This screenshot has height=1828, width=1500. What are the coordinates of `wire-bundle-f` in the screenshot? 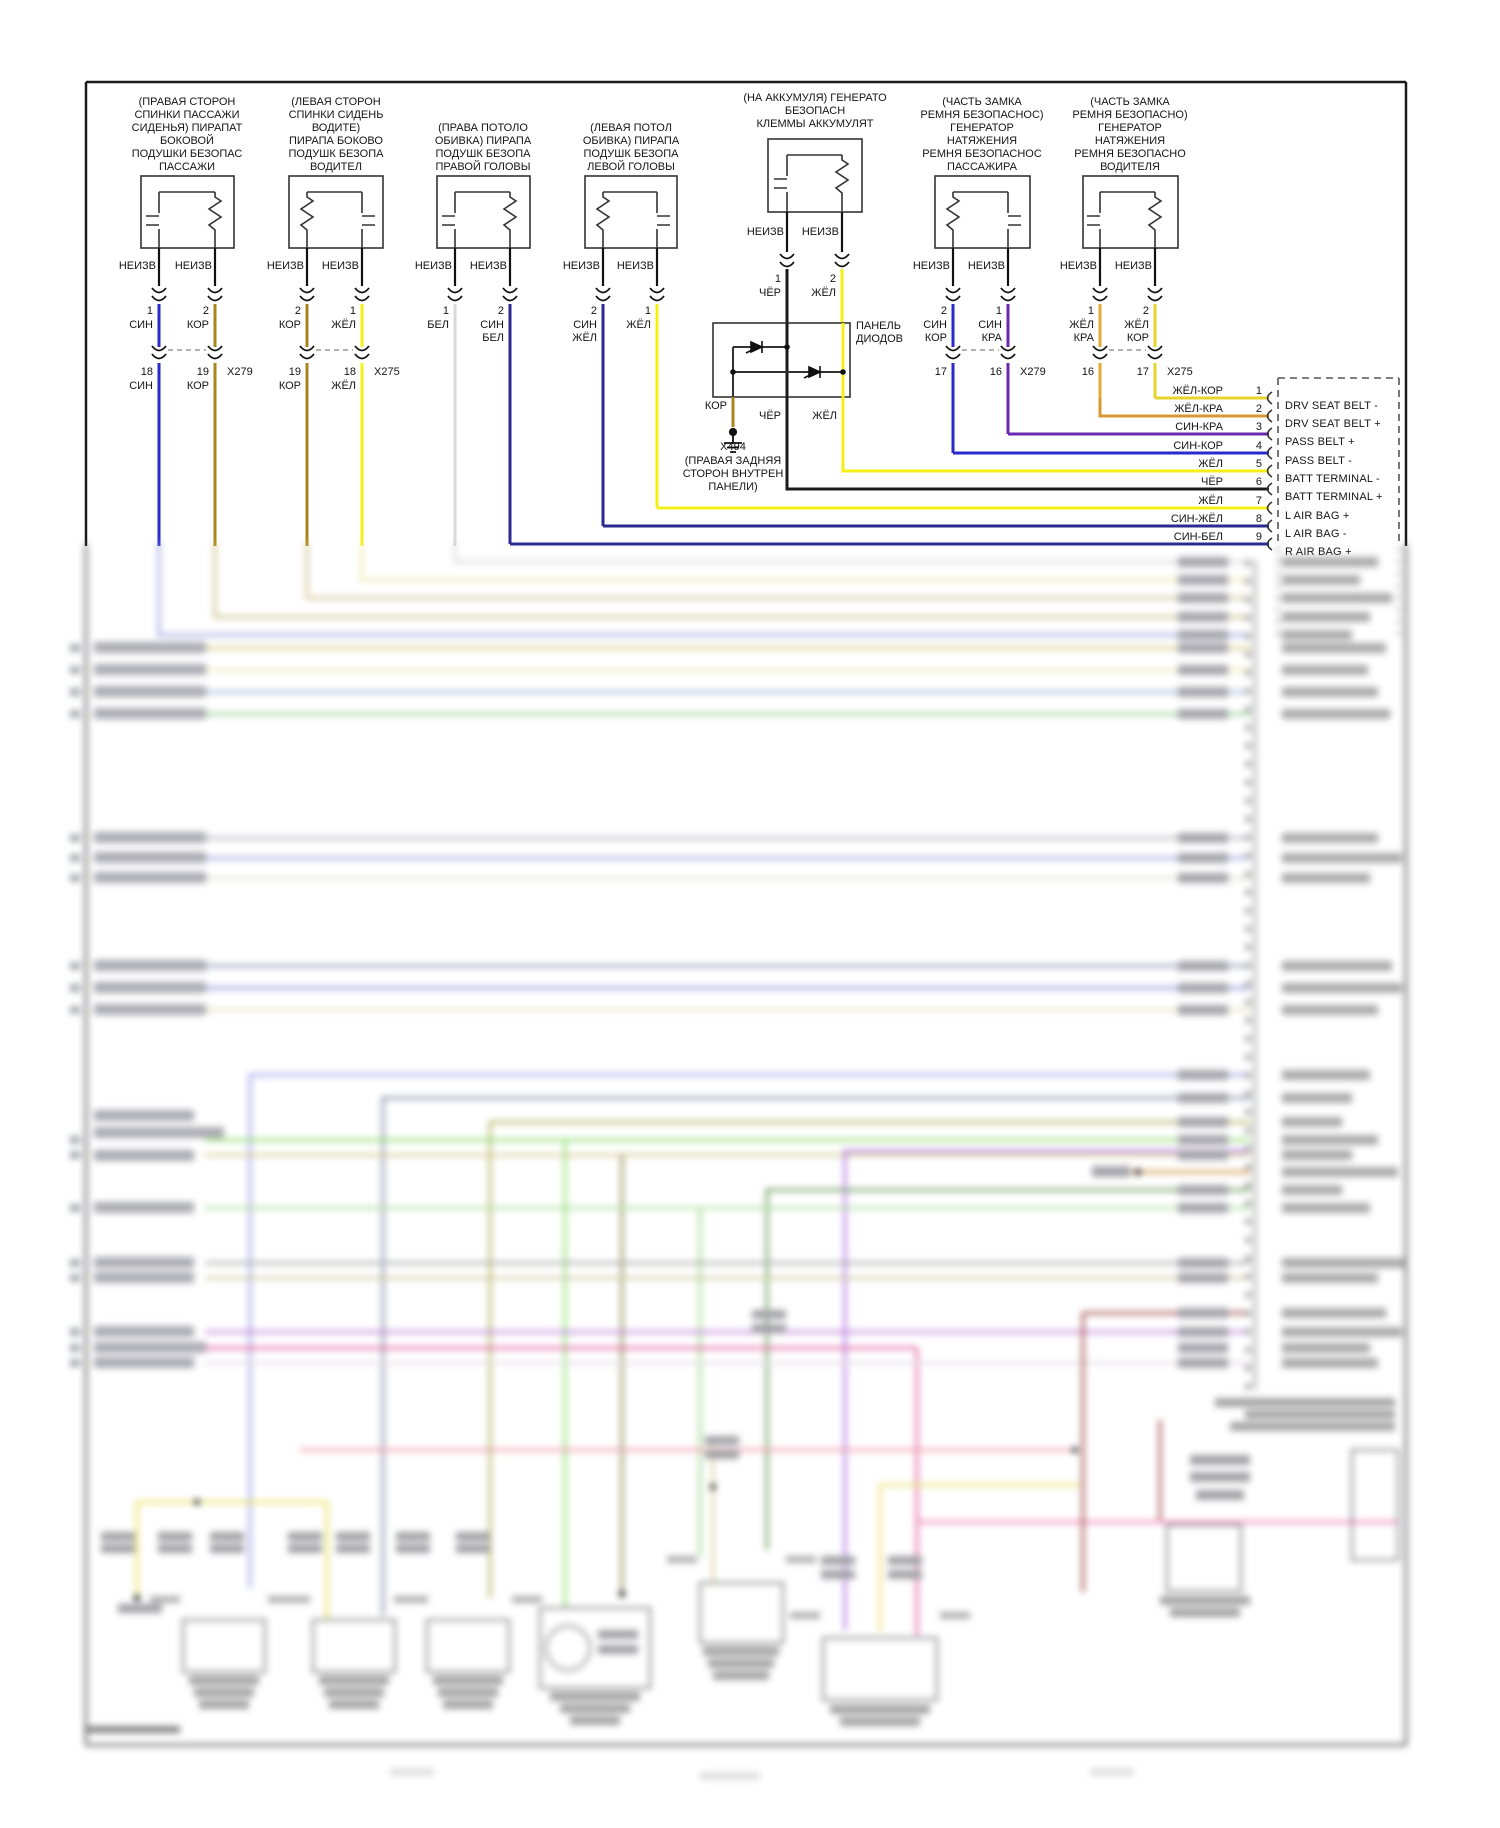 It's located at (727, 1270).